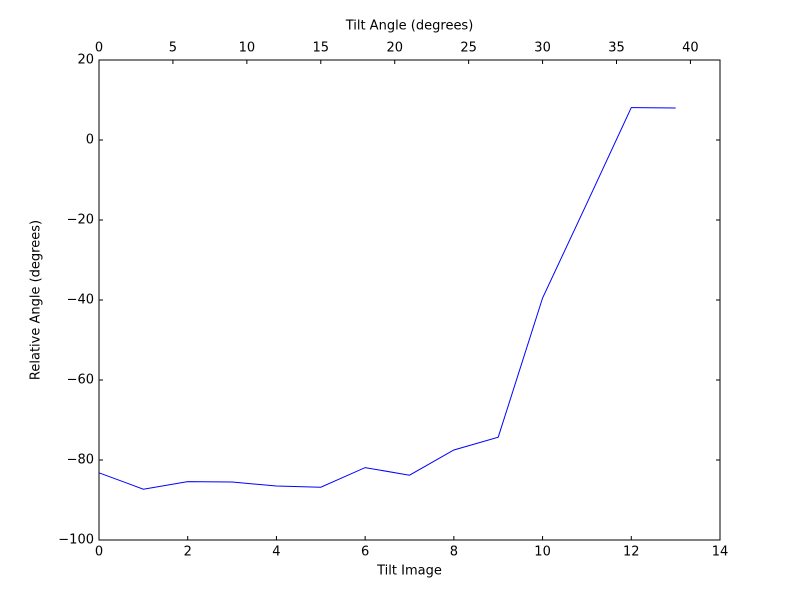  What do you see at coordinates (468, 48) in the screenshot?
I see `x2-tick-label: 25` at bounding box center [468, 48].